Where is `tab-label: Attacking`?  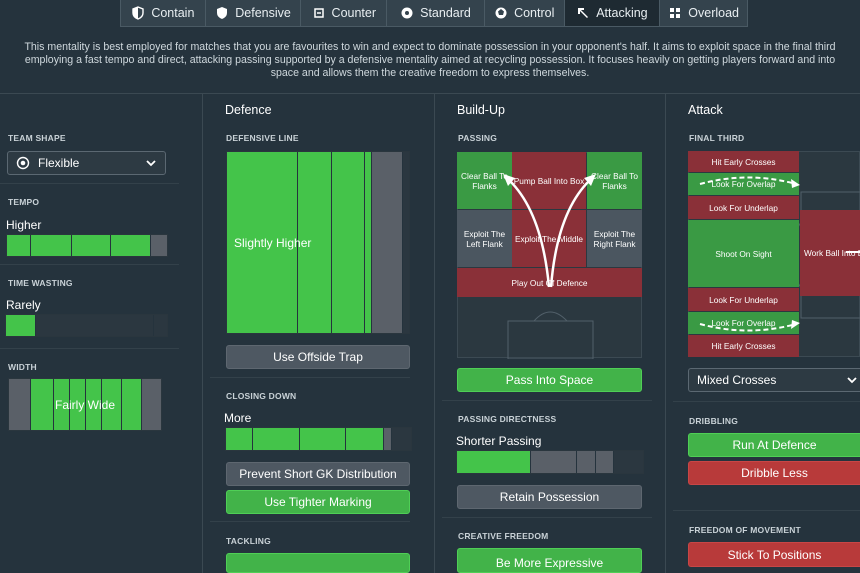
tab-label: Attacking is located at coordinates (622, 13).